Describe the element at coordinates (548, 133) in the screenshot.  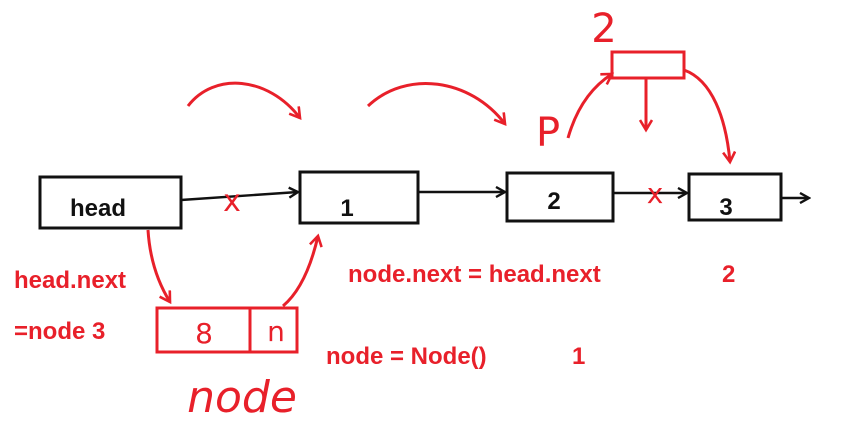
I see `pointer-p-label: P` at that location.